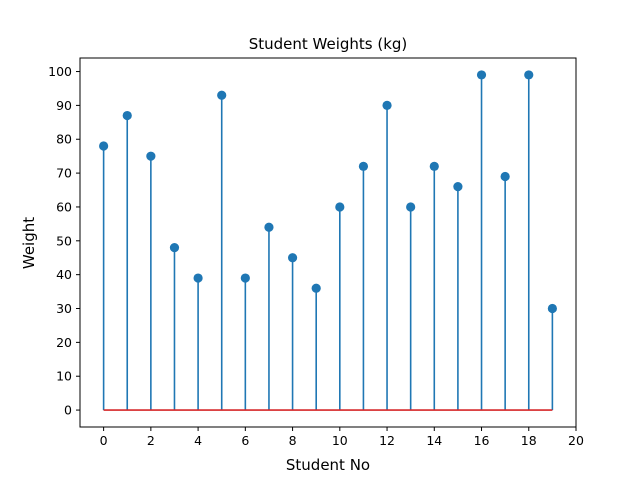  What do you see at coordinates (293, 440) in the screenshot?
I see `x-tick-label: 8` at bounding box center [293, 440].